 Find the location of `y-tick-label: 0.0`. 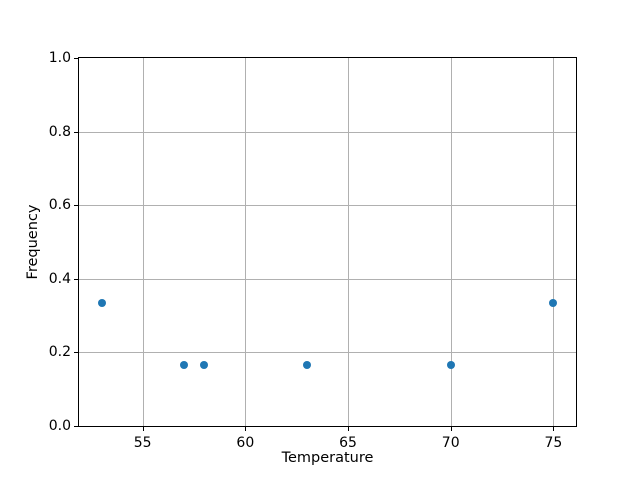

y-tick-label: 0.0 is located at coordinates (59, 426).